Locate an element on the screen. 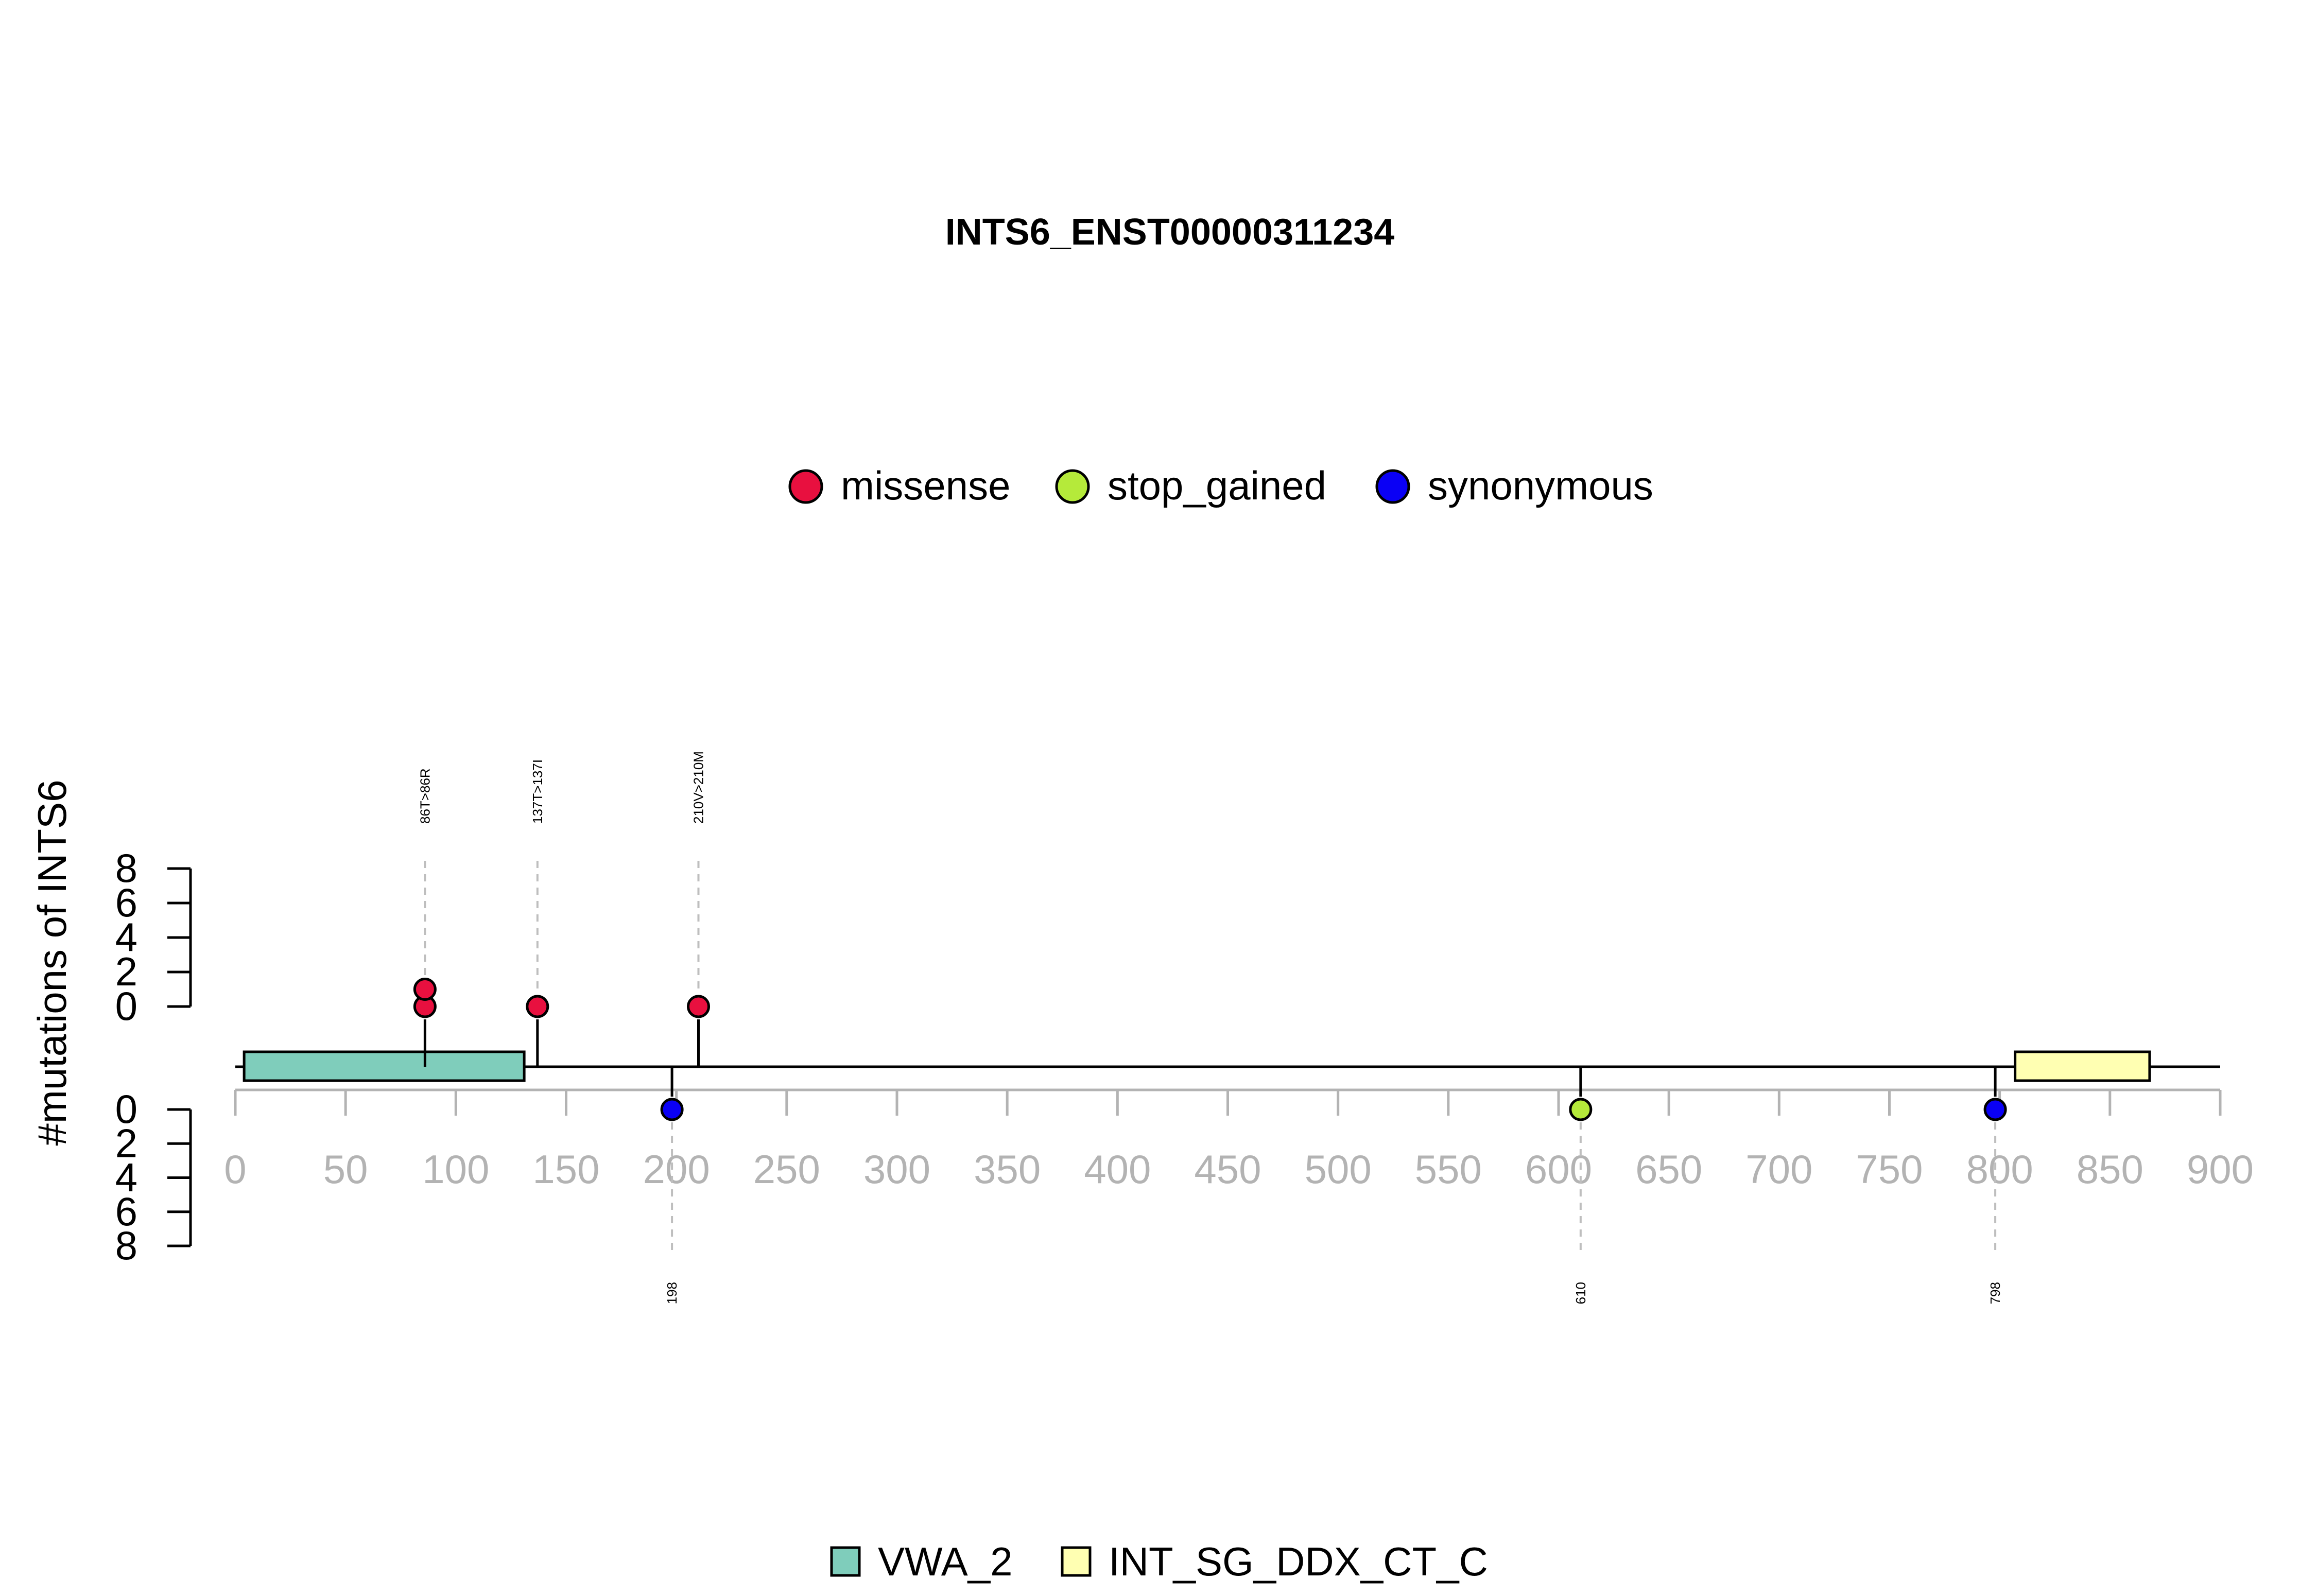 Image resolution: width=2317 pixels, height=1596 pixels. x-tick-label: 300 is located at coordinates (896, 1170).